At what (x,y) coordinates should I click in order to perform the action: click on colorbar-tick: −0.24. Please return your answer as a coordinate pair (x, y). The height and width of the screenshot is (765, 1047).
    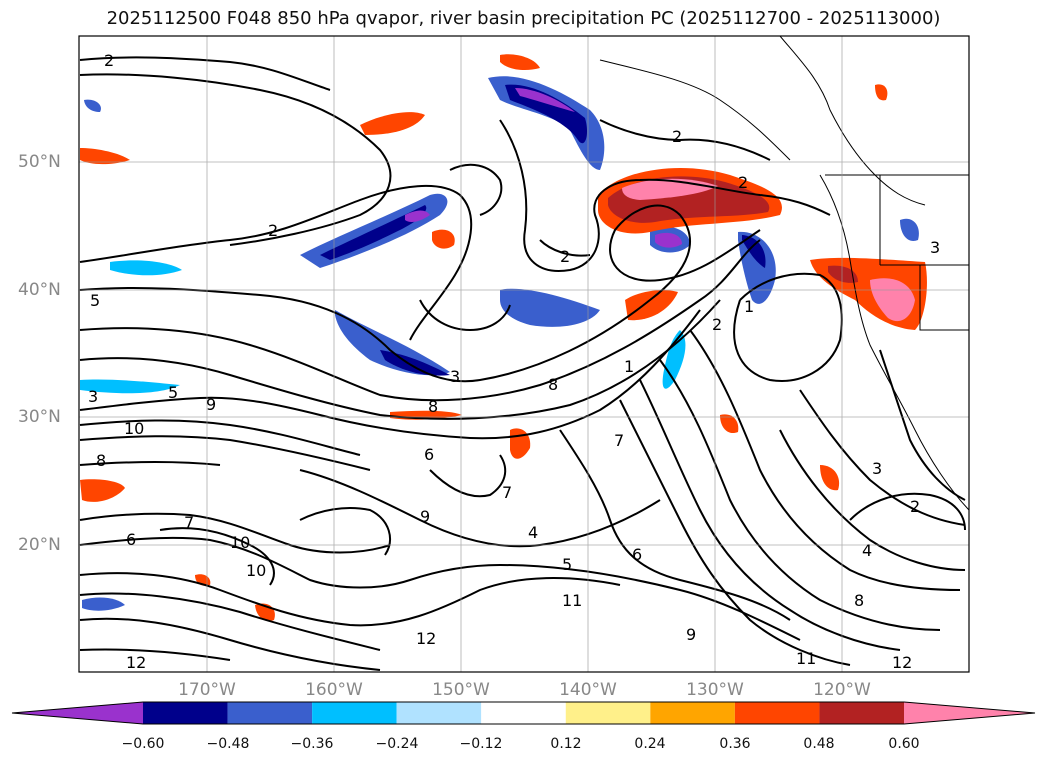
    Looking at the image, I should click on (397, 744).